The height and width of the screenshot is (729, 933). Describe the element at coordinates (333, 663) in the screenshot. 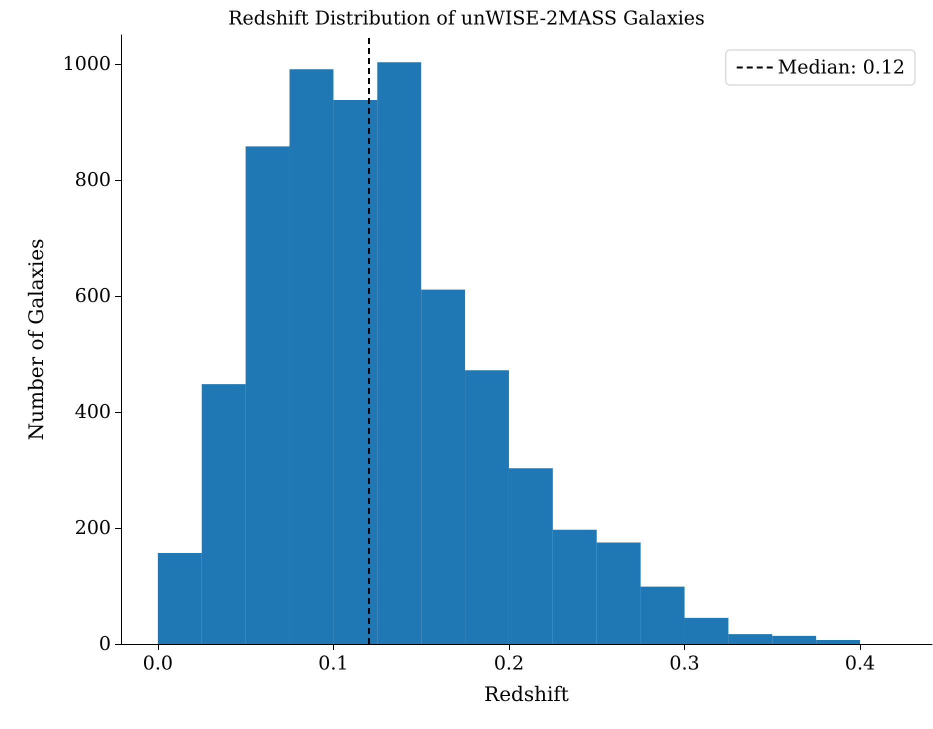

I see `x-tick-label: 0.1` at that location.